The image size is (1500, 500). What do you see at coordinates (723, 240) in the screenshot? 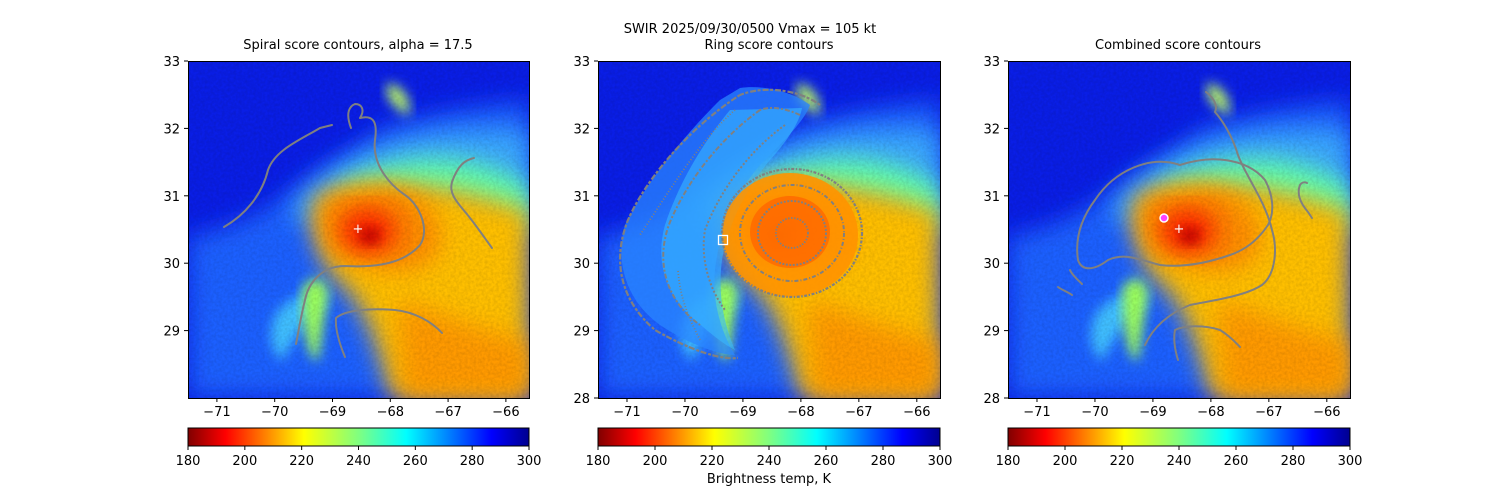
I see `ring-center-marker` at bounding box center [723, 240].